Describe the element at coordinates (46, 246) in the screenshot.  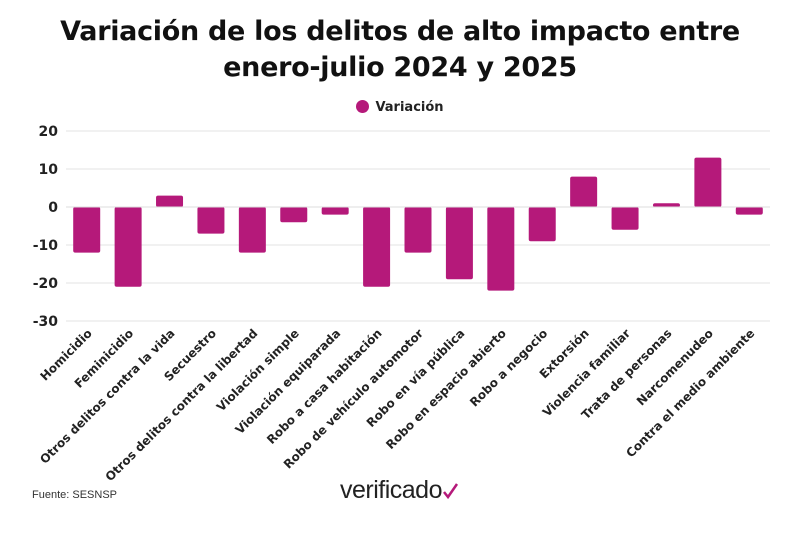
I see `y-tick-label: -10` at that location.